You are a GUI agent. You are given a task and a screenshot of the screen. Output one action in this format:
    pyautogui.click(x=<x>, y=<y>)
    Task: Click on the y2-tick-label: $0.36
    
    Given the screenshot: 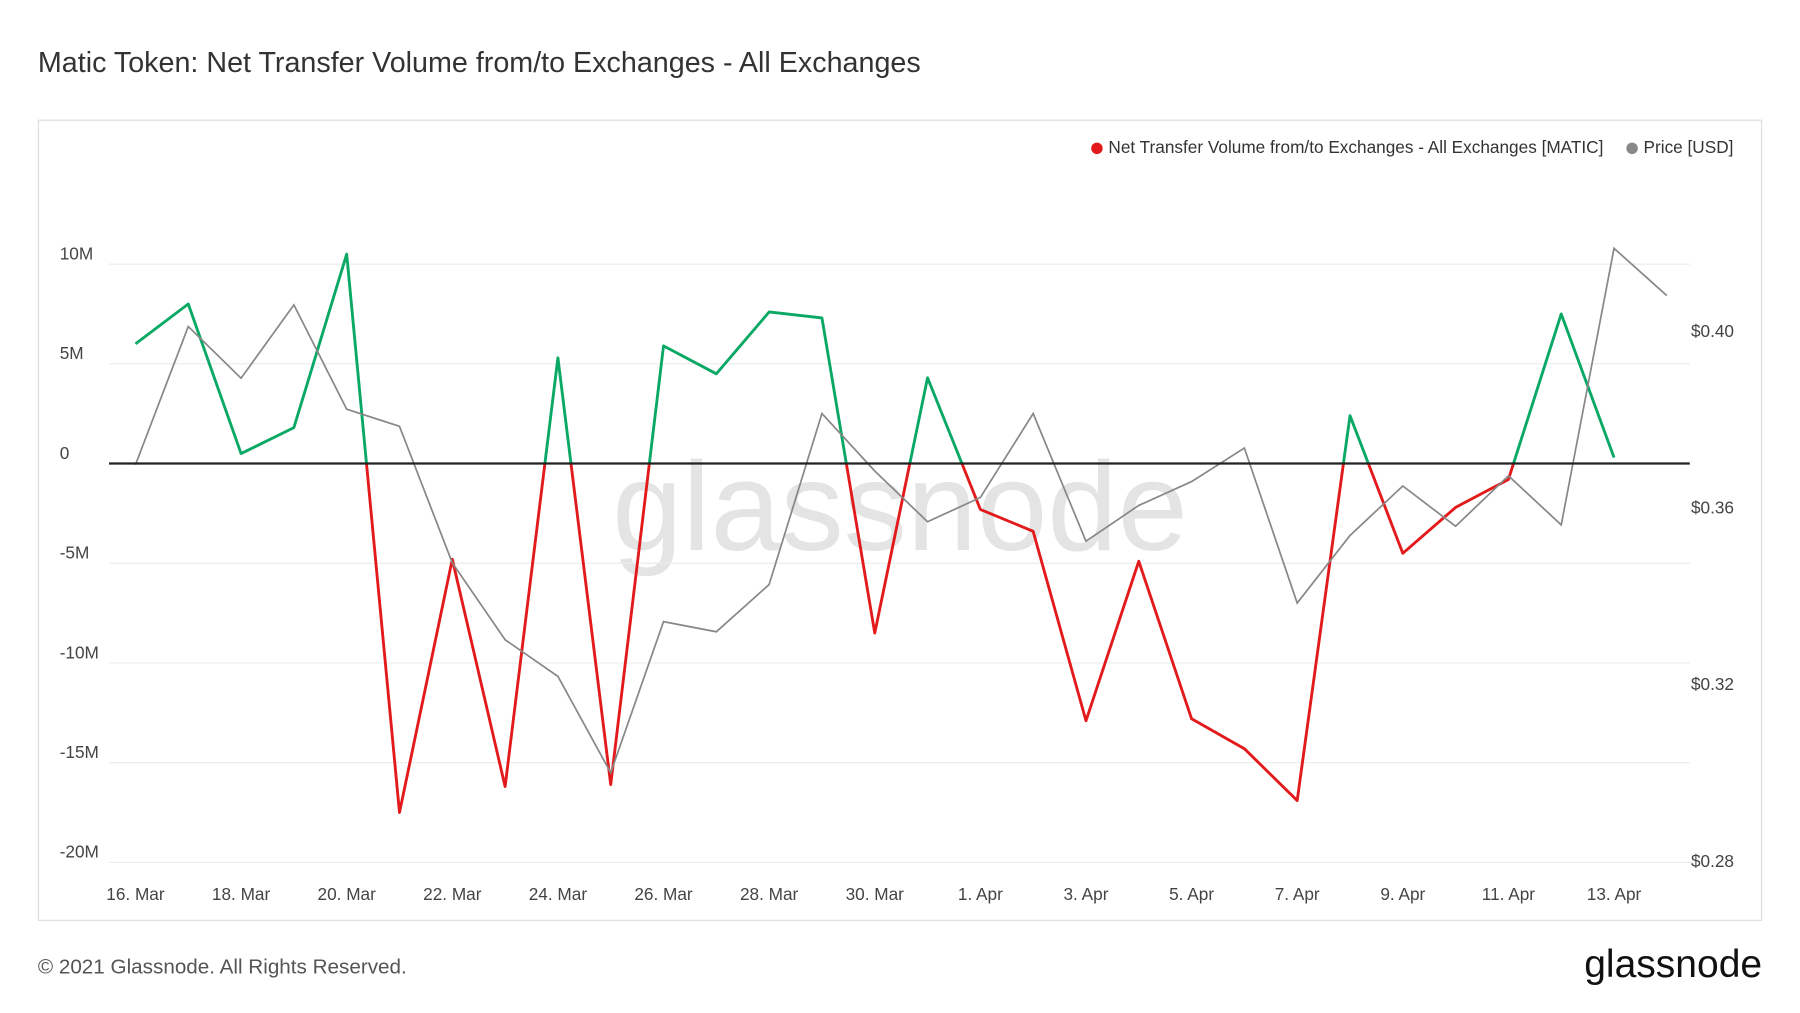 What is the action you would take?
    pyautogui.click(x=1712, y=508)
    